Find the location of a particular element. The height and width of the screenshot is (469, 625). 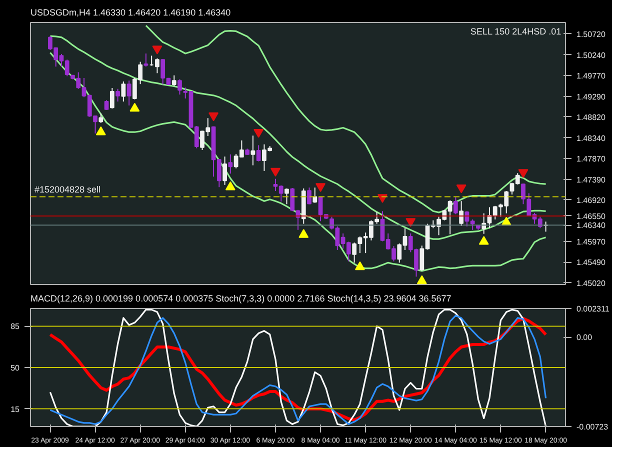

y-tick-label: 15 is located at coordinates (15, 409).